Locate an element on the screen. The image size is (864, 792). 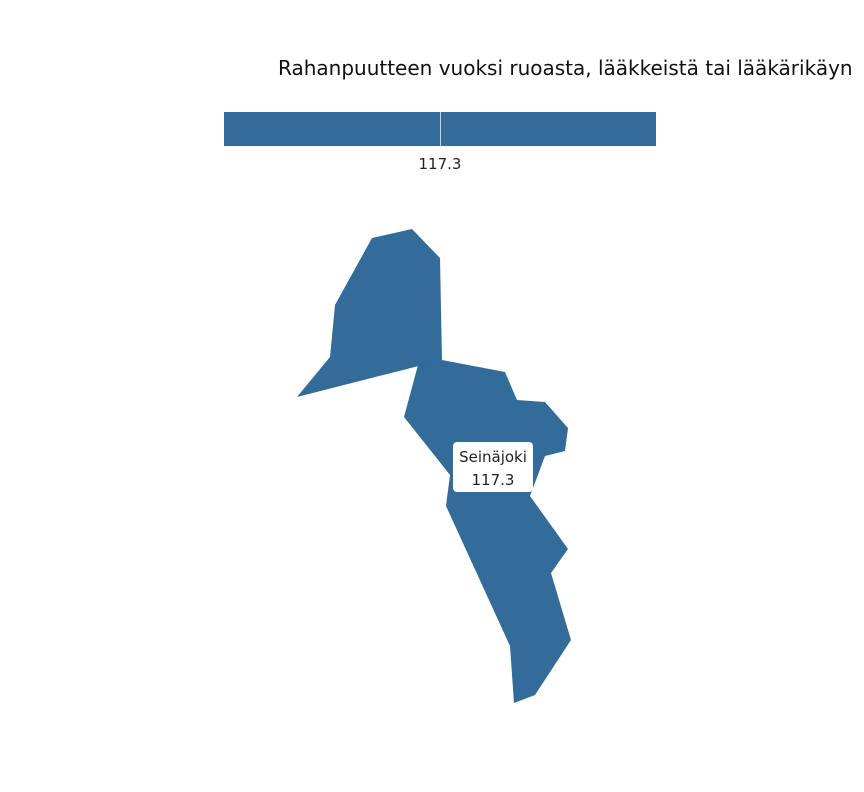
legend-tick-label: 117.3 is located at coordinates (440, 164).